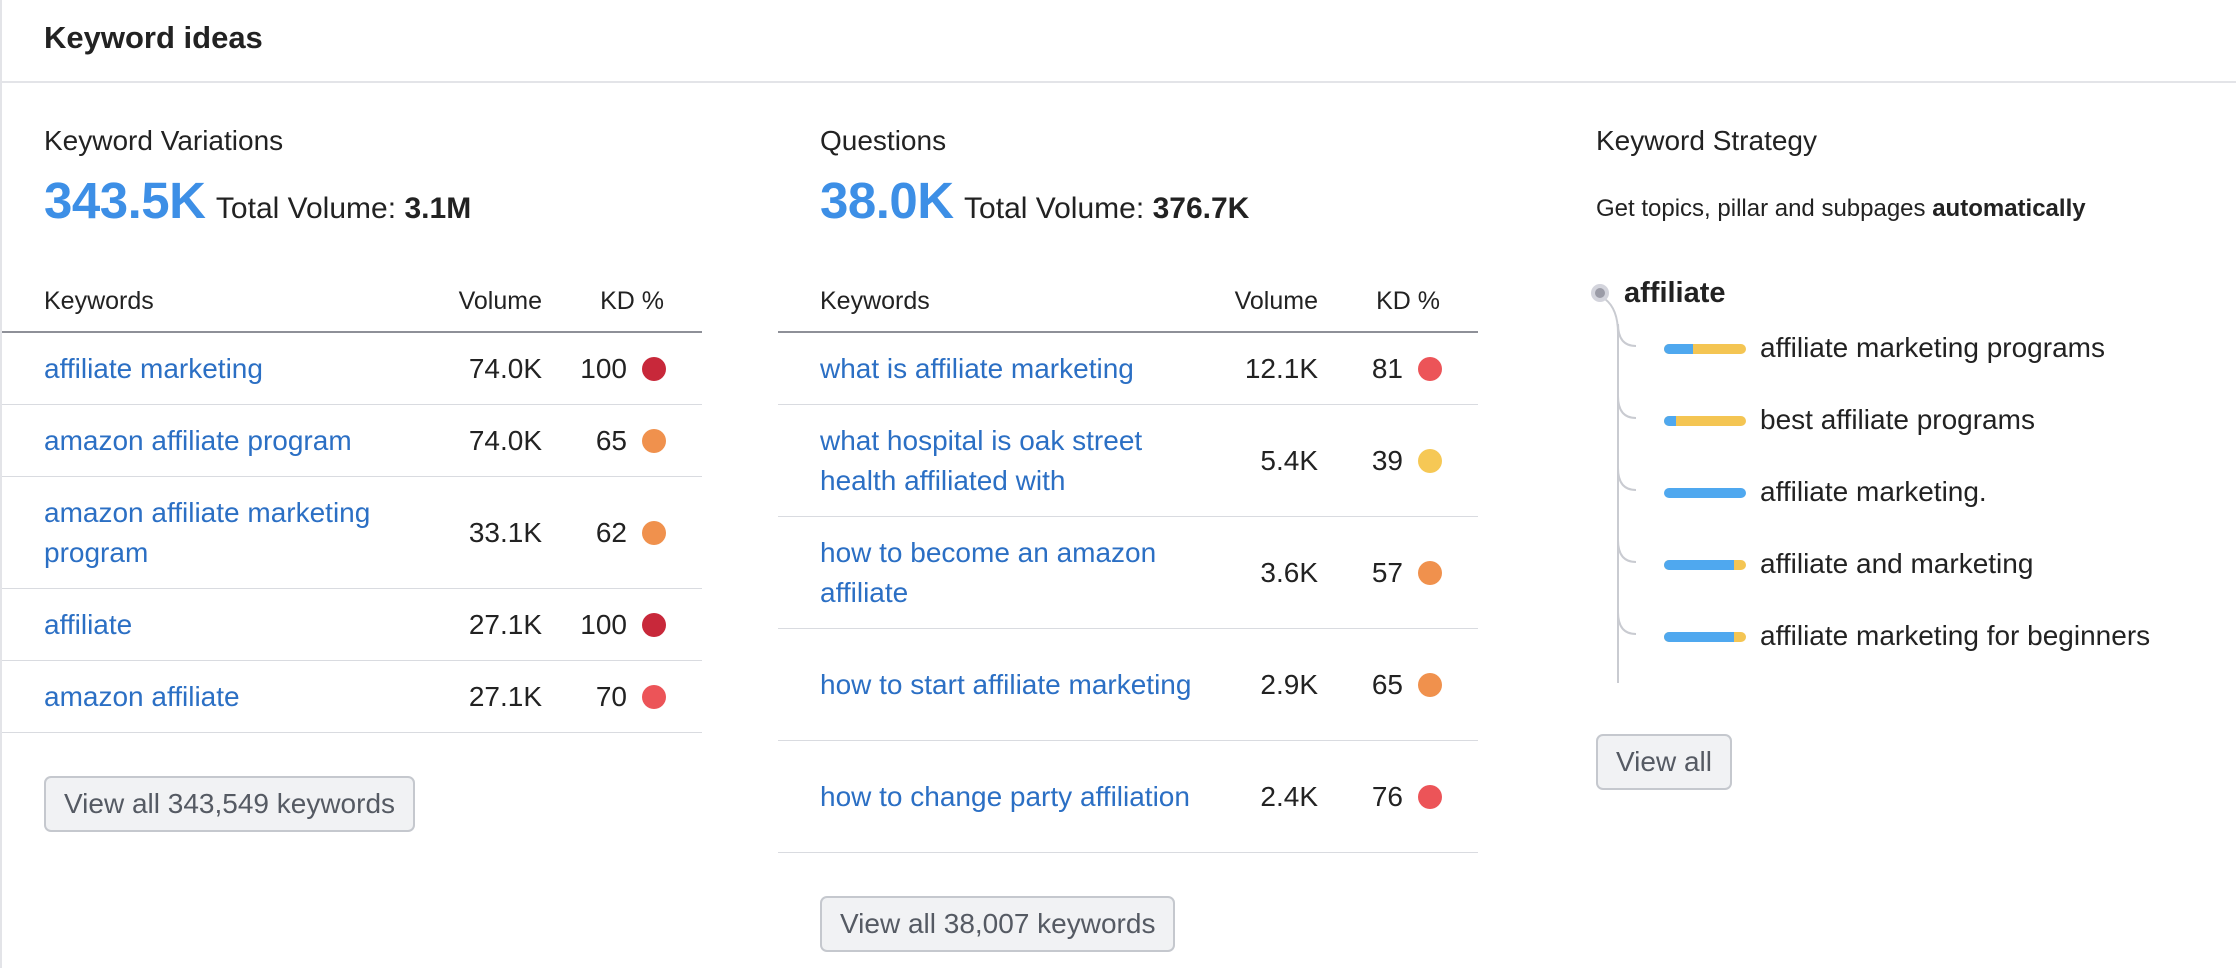 The height and width of the screenshot is (968, 2236). Describe the element at coordinates (1897, 563) in the screenshot. I see `subtopic-label: affiliate and marketing` at that location.